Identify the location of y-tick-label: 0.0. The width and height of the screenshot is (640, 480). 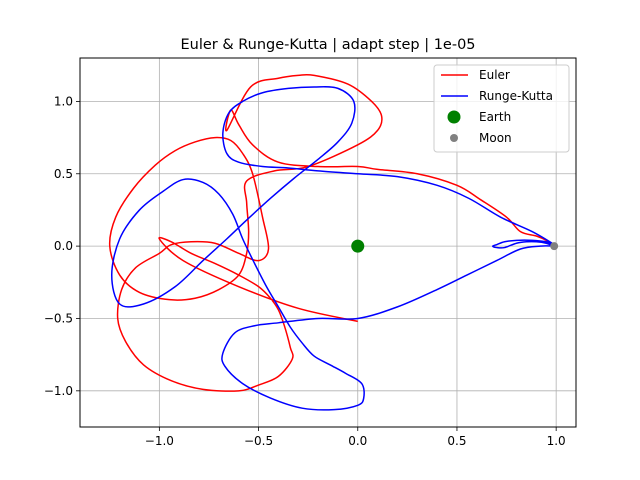
(63, 246).